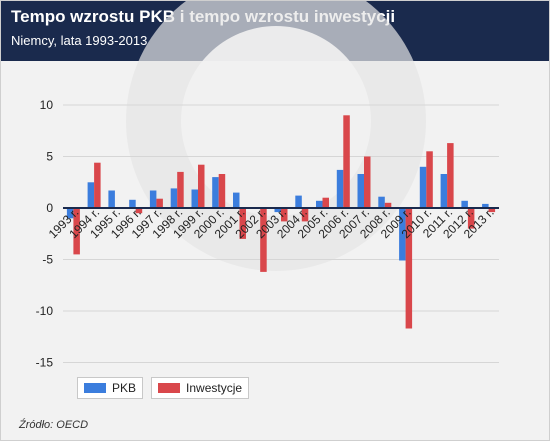 The height and width of the screenshot is (441, 550). What do you see at coordinates (79, 40) in the screenshot?
I see `chart-subtitle: Niemcy, lata 1993-2013` at bounding box center [79, 40].